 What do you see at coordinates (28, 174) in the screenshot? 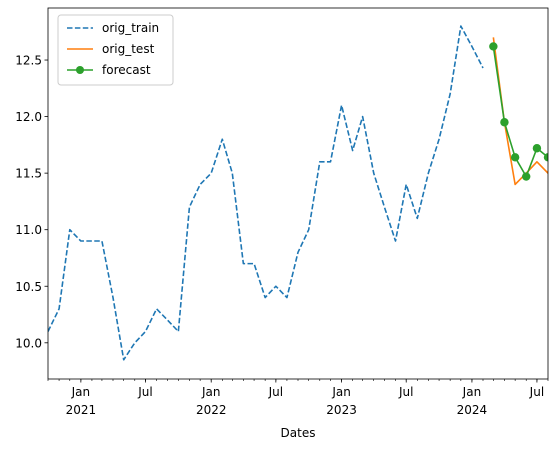
I see `y-tick-label: 11.5` at bounding box center [28, 174].